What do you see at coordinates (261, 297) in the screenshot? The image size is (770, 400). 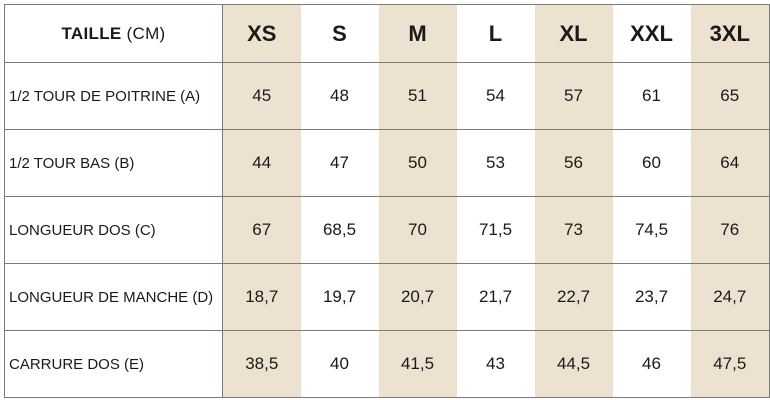 I see `value-cell: 18,7` at bounding box center [261, 297].